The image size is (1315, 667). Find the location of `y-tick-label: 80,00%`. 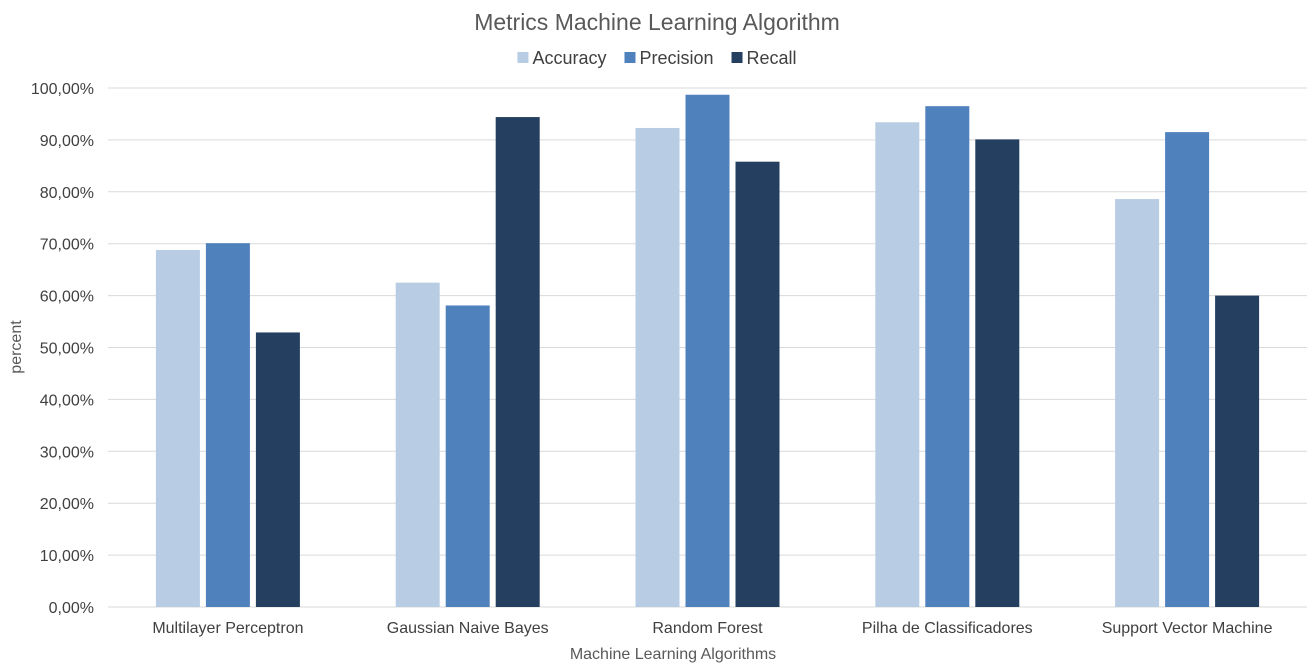

y-tick-label: 80,00% is located at coordinates (67, 193).